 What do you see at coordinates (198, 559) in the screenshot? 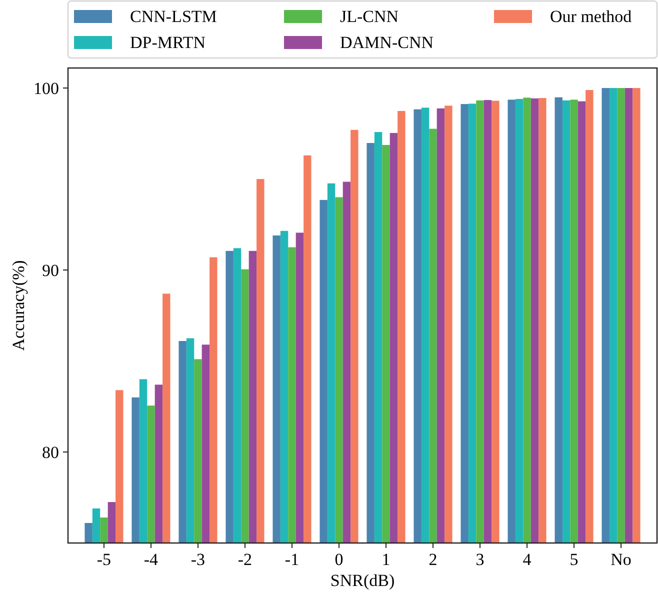
I see `x-tick-label: -3` at bounding box center [198, 559].